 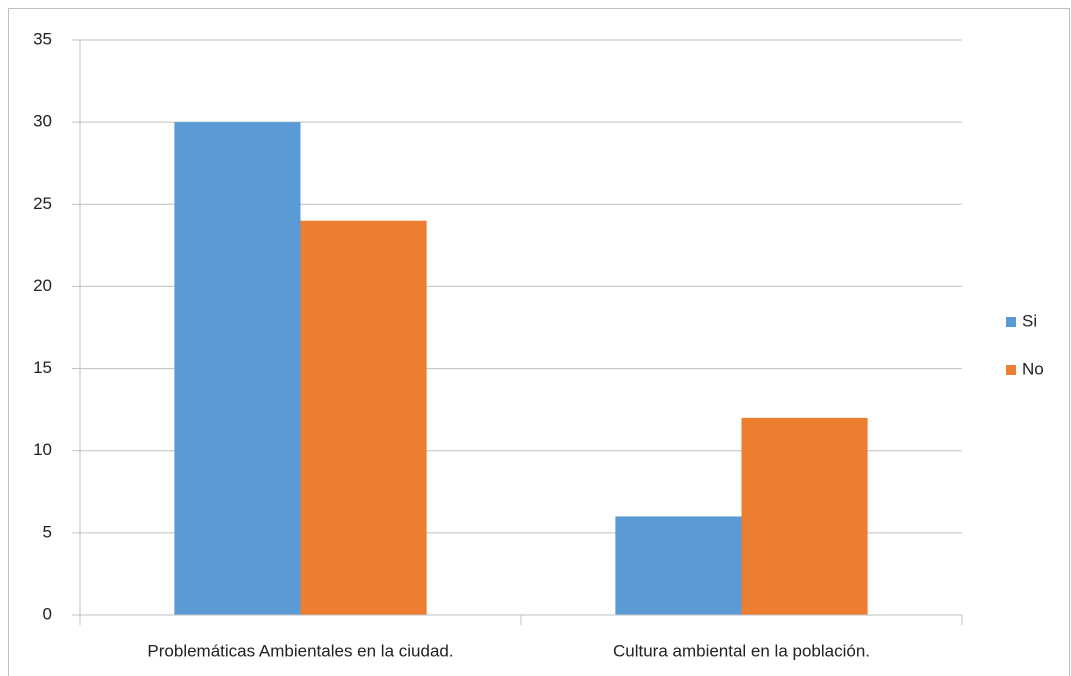 I want to click on y-tick-label: 35, so click(x=42, y=38).